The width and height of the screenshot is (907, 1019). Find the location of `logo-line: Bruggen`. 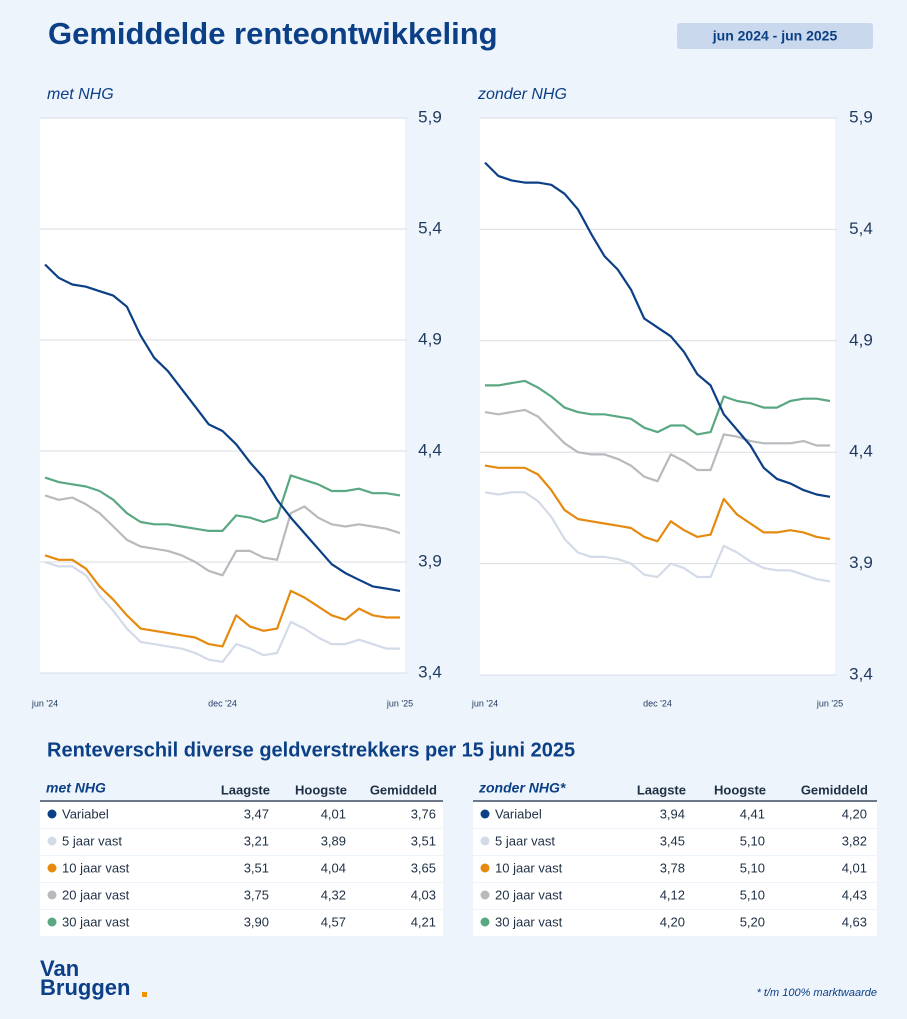

logo-line: Bruggen is located at coordinates (85, 987).